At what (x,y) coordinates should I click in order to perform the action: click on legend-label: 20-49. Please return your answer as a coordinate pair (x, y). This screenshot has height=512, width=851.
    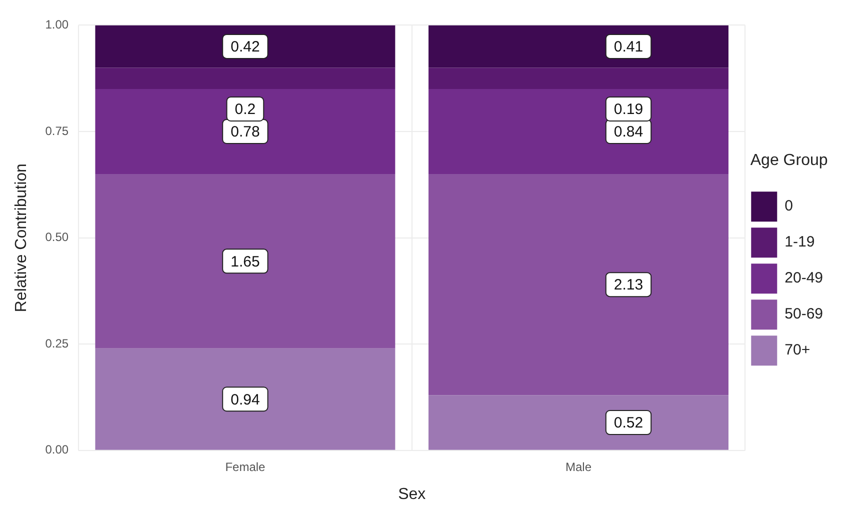
    Looking at the image, I should click on (804, 278).